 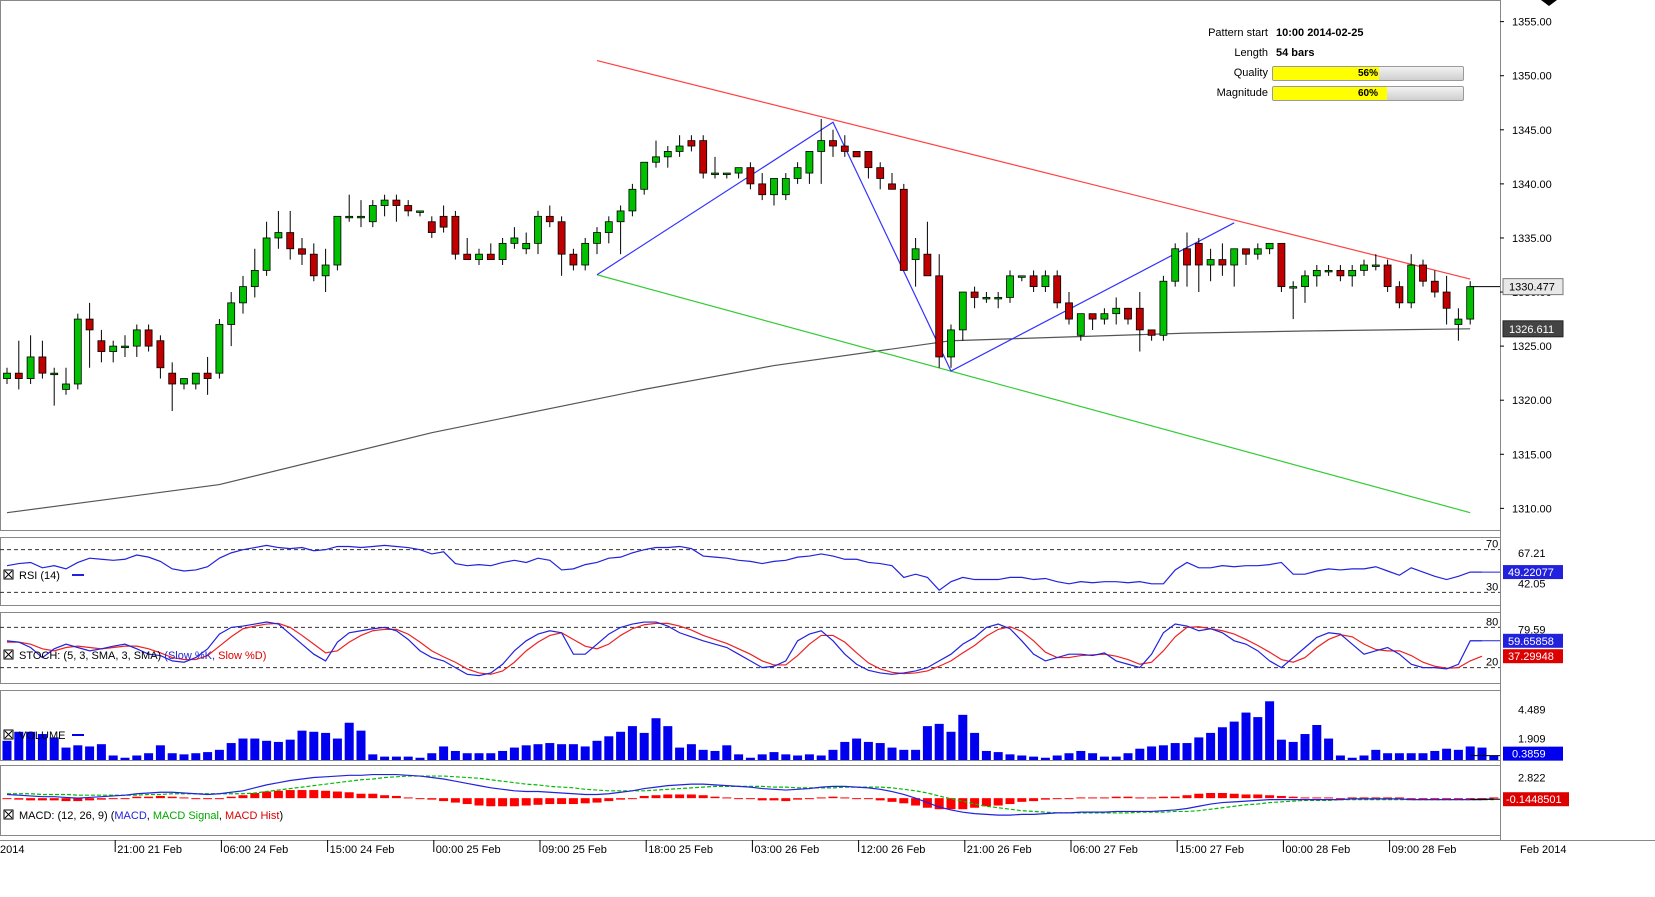 I want to click on rsi-title: RSI (14), so click(x=43, y=575).